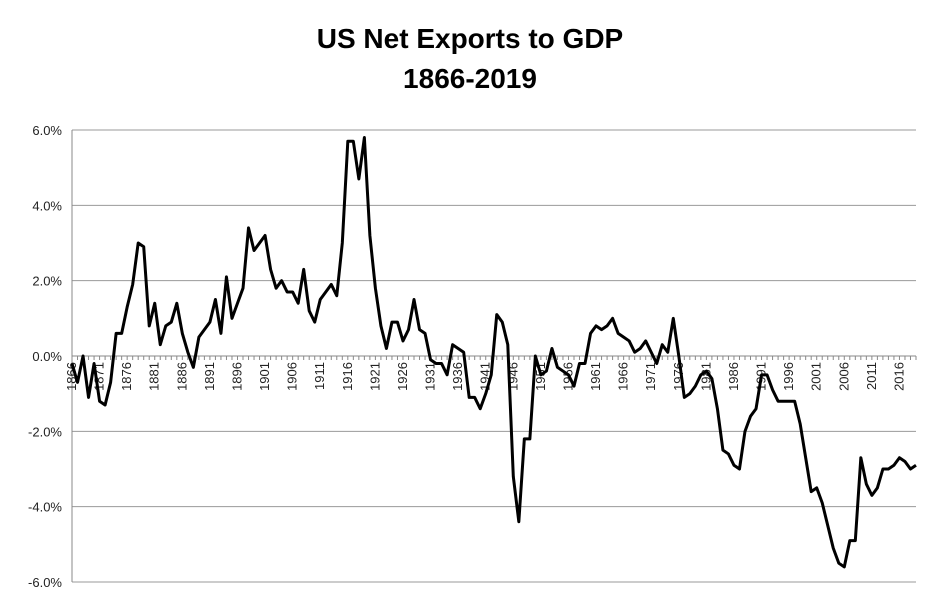  What do you see at coordinates (843, 376) in the screenshot?
I see `x-tick-label: 2006` at bounding box center [843, 376].